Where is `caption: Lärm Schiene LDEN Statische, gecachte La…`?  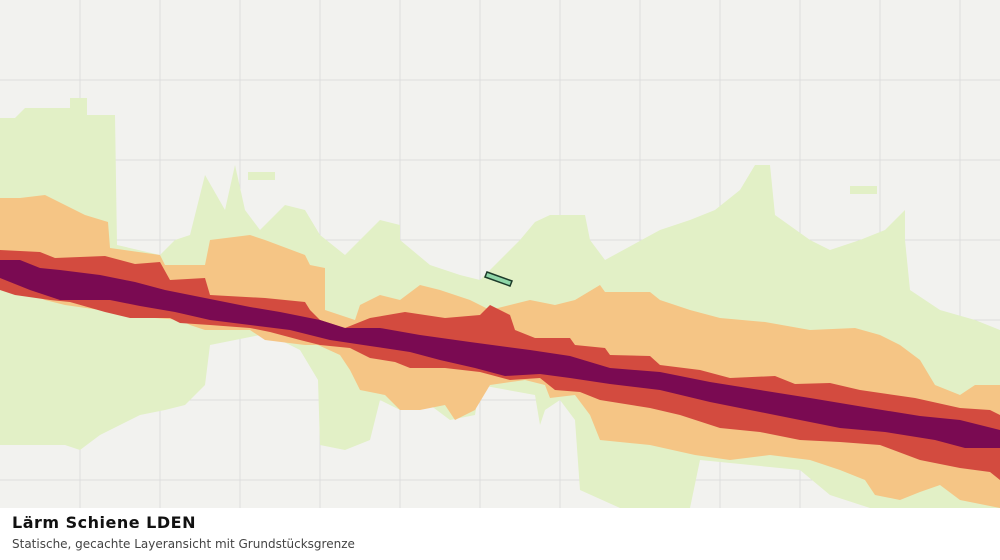 caption: Lärm Schiene LDEN Statische, gecachte La… is located at coordinates (500, 534).